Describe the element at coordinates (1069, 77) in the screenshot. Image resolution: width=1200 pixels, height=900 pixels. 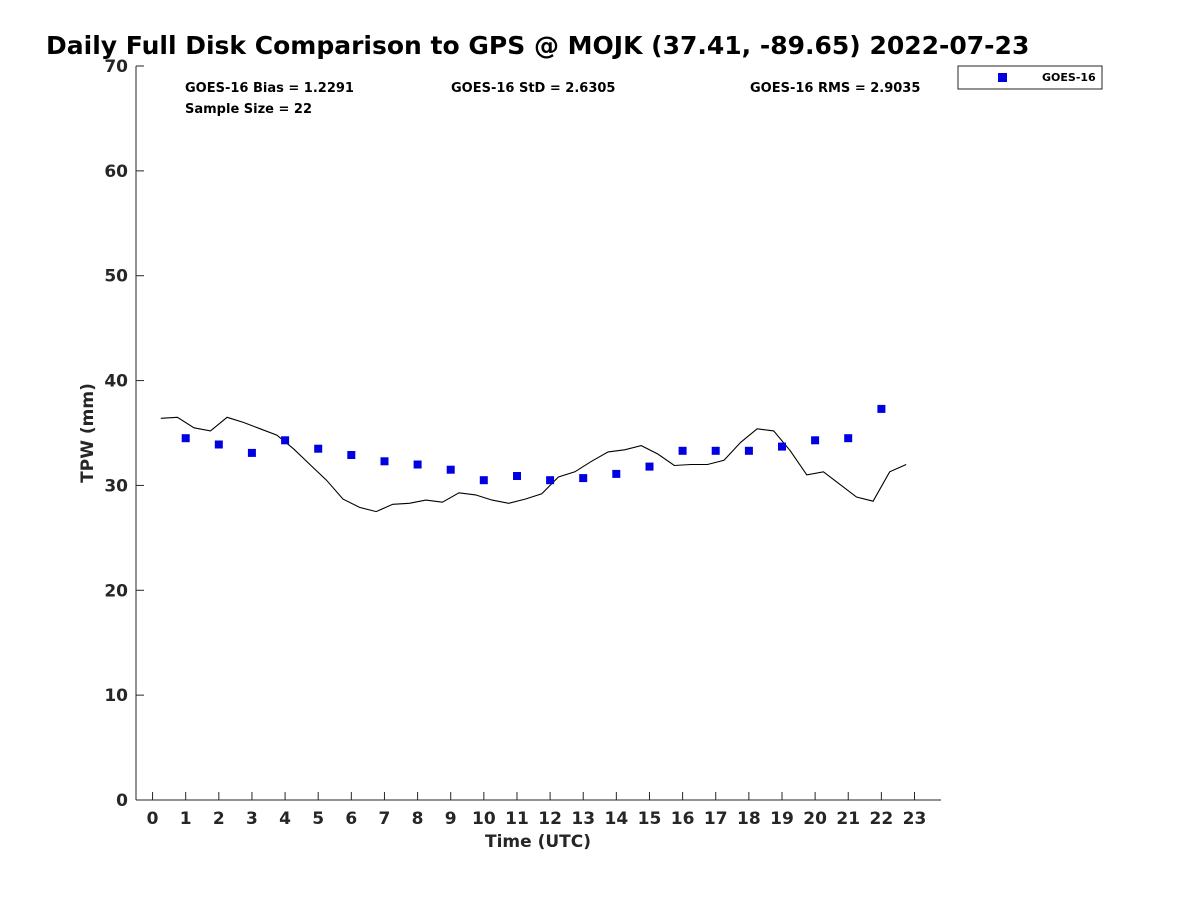
I see `legend-label-goes16: GOES-16` at that location.